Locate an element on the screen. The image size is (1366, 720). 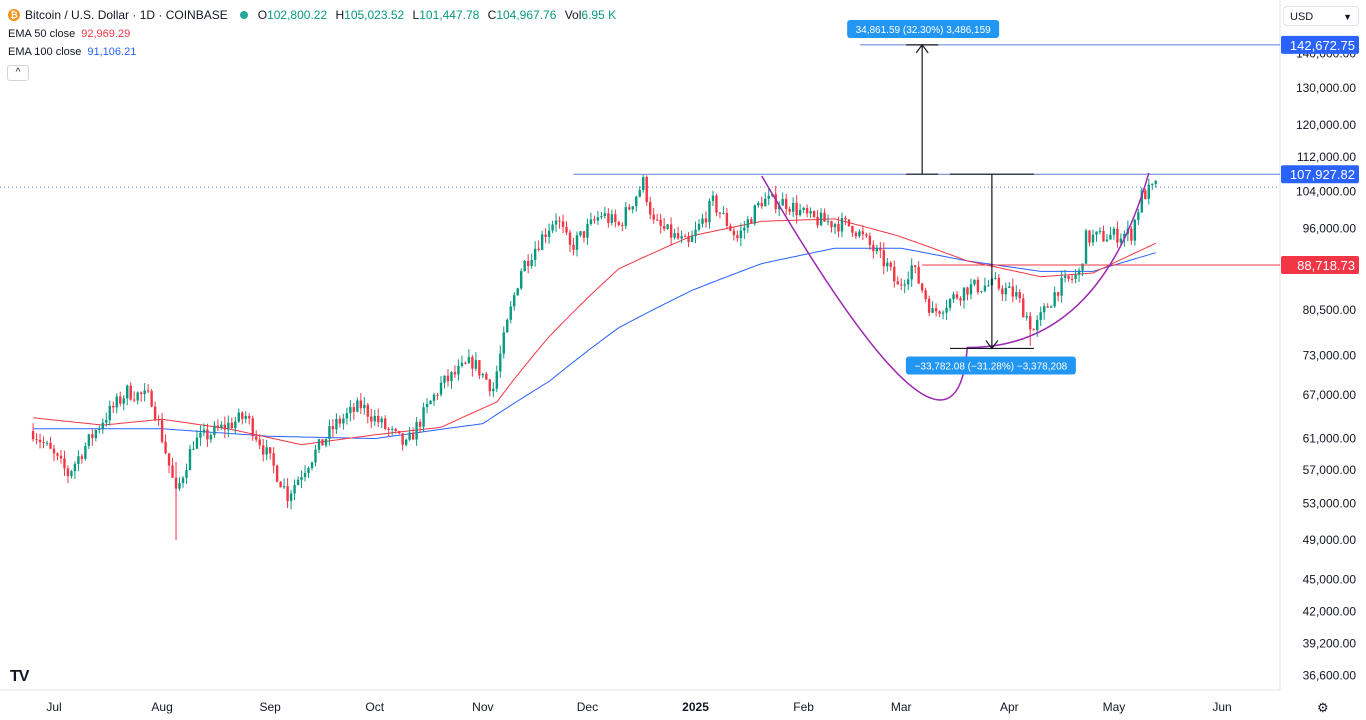
support-price-label: 88,718.73 is located at coordinates (1326, 265).